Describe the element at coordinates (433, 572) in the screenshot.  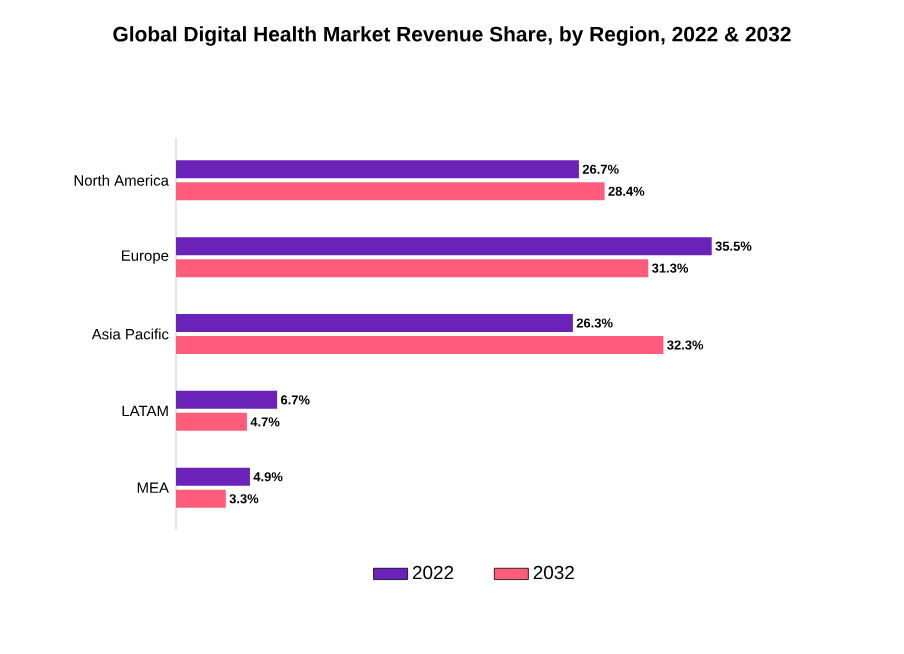
I see `legend-label: 2022` at that location.